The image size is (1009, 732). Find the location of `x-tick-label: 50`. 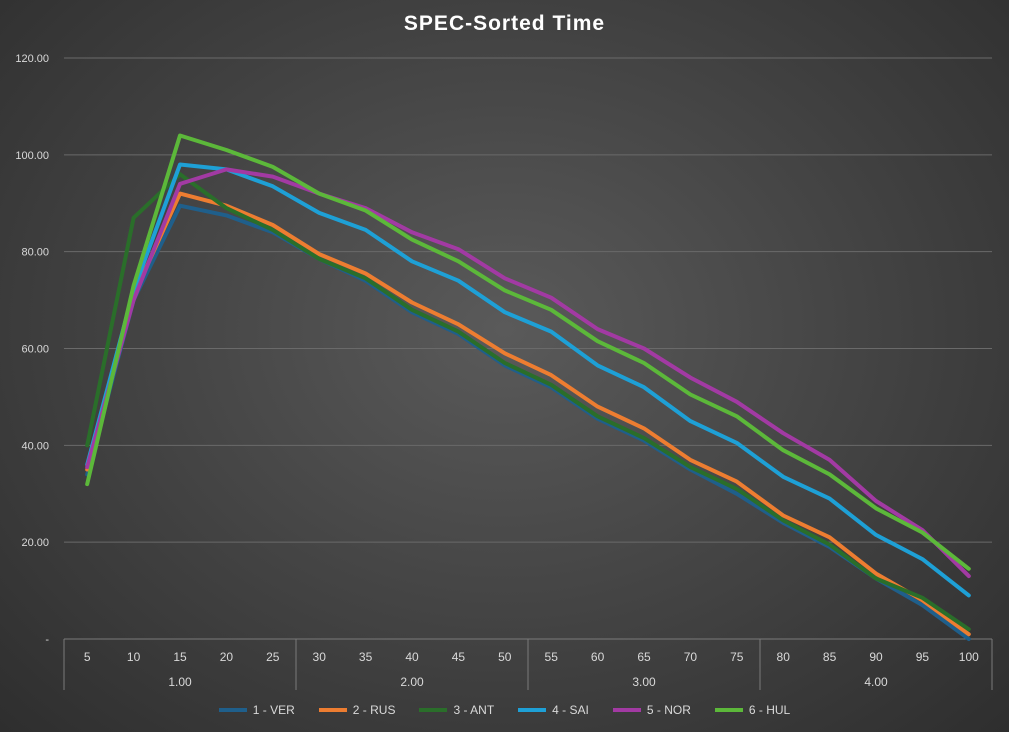

x-tick-label: 50 is located at coordinates (505, 657).